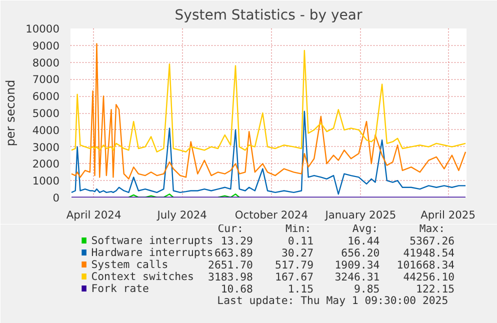 Image resolution: width=497 pixels, height=323 pixels. Describe the element at coordinates (294, 265) in the screenshot. I see `text: 517.79` at that location.